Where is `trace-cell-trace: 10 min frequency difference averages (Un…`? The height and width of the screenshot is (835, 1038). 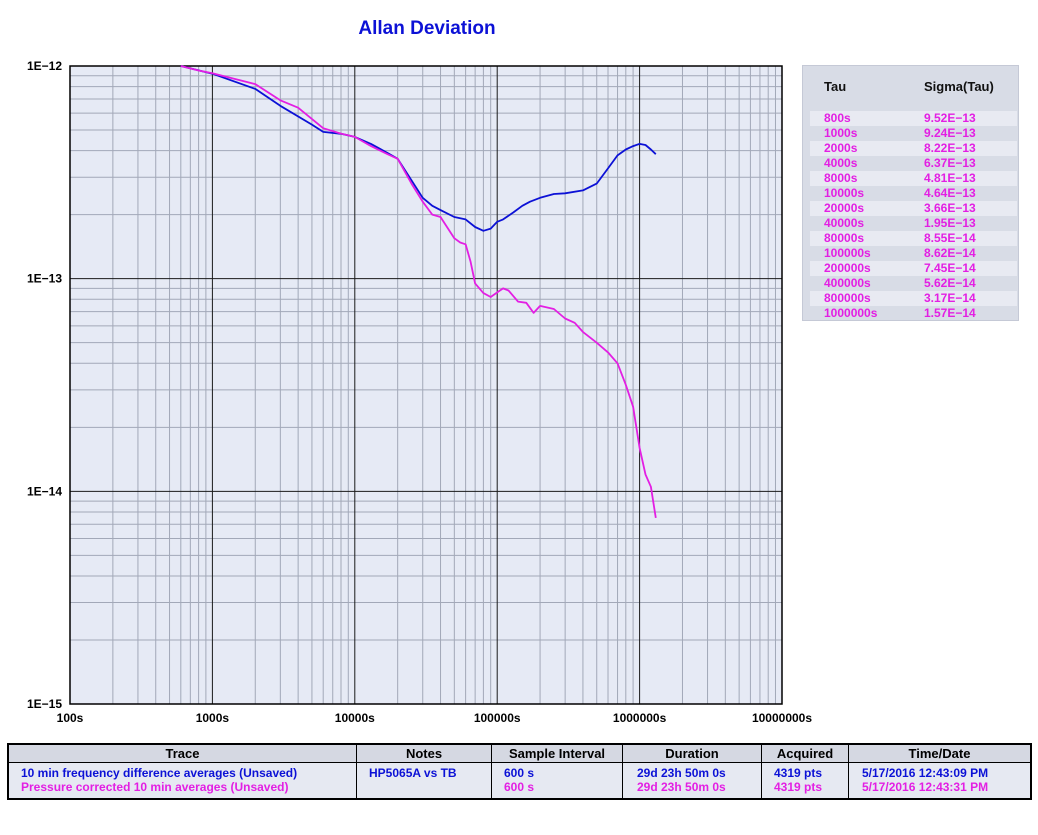
trace-cell-trace: 10 min frequency difference averages (Un… is located at coordinates (159, 773).